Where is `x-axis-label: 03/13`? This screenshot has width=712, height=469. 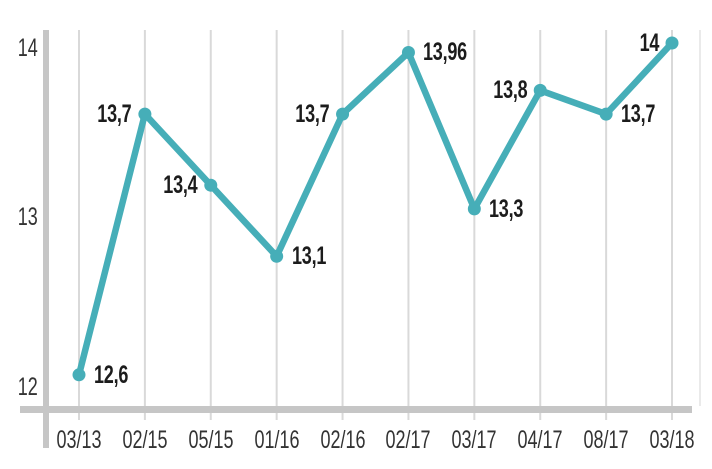
x-axis-label: 03/13 is located at coordinates (79, 440).